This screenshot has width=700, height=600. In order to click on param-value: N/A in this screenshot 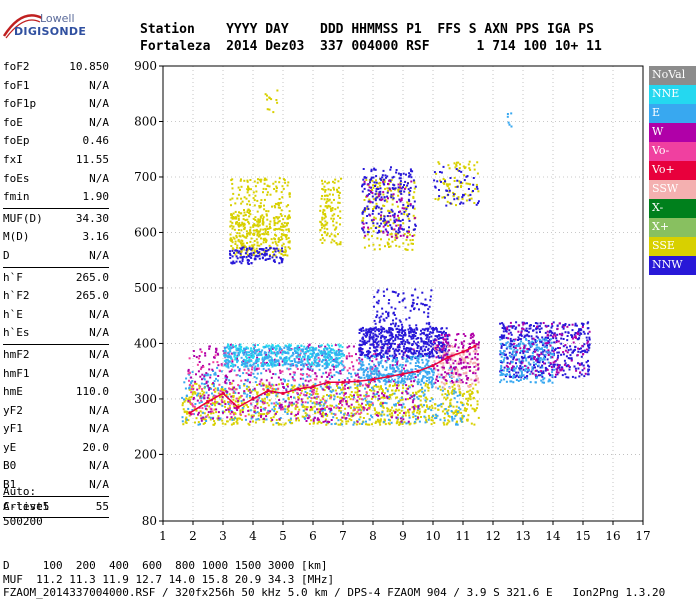, I will do `click(99, 178)`.